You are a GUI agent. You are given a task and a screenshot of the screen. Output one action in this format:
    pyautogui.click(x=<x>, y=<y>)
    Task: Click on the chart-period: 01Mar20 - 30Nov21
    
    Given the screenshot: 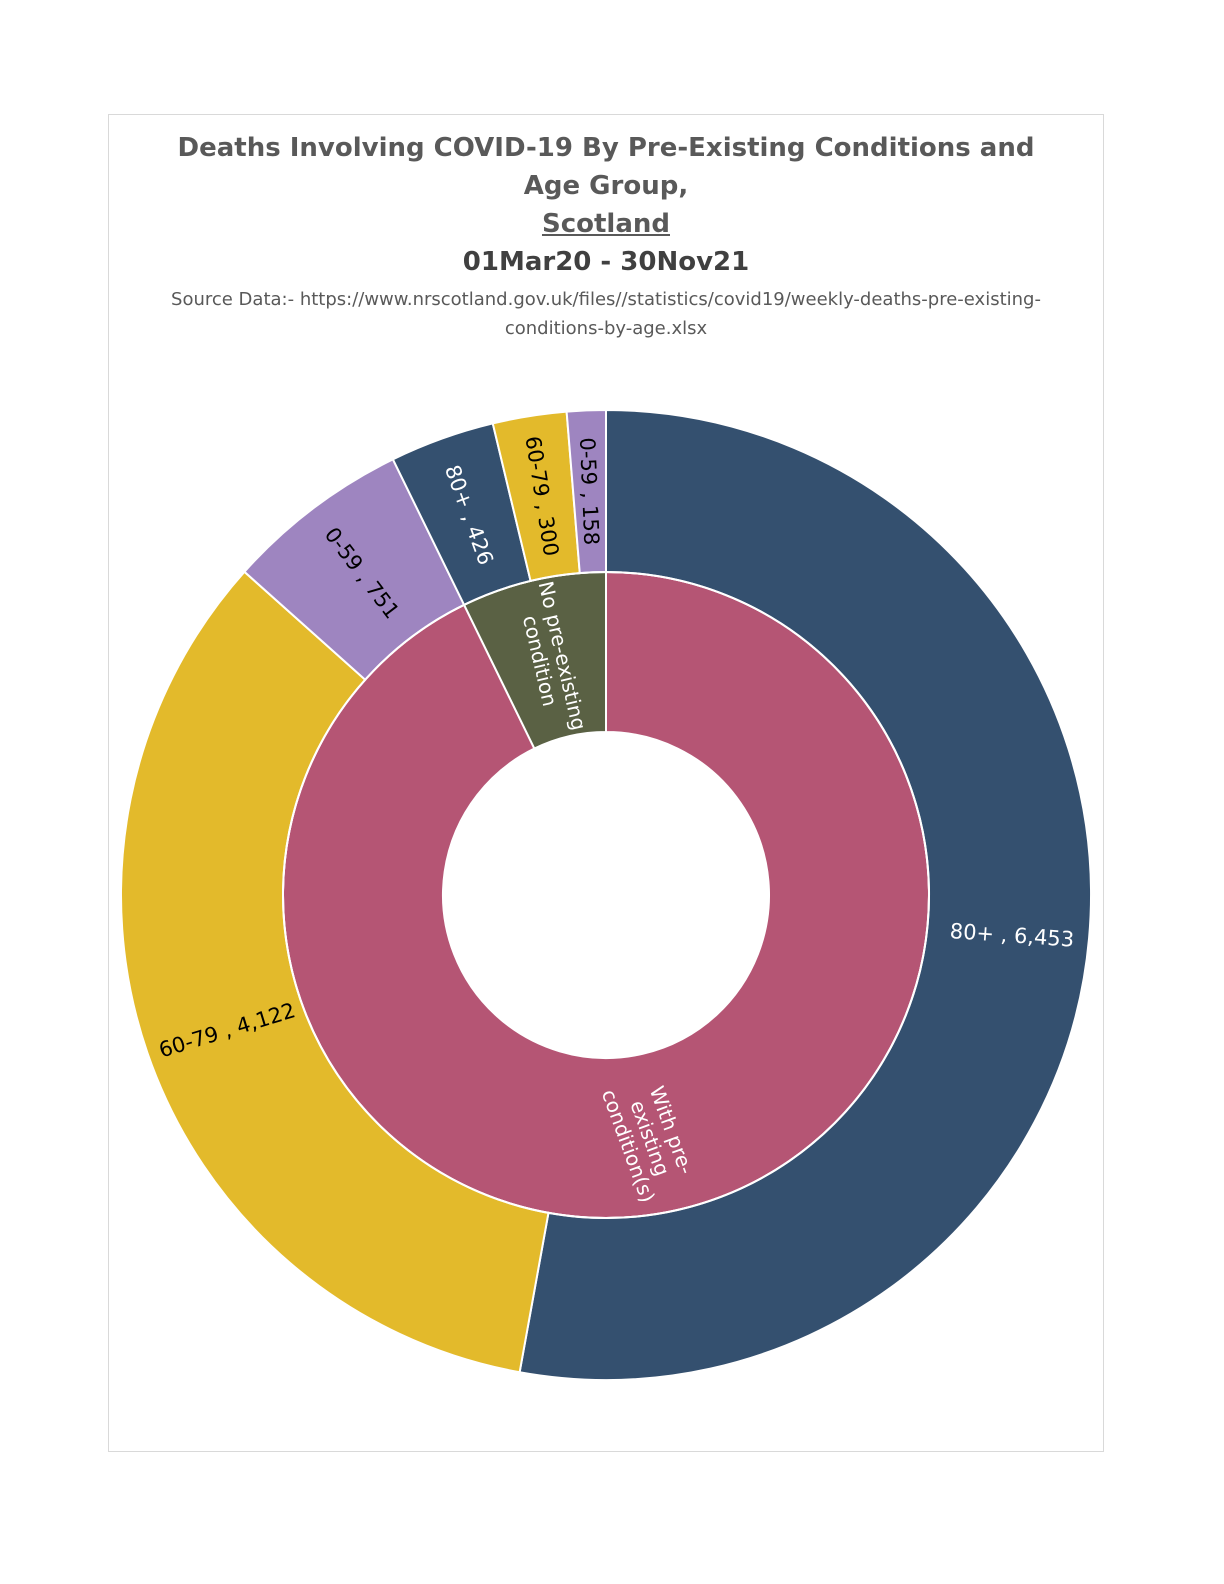 What is the action you would take?
    pyautogui.click(x=606, y=262)
    